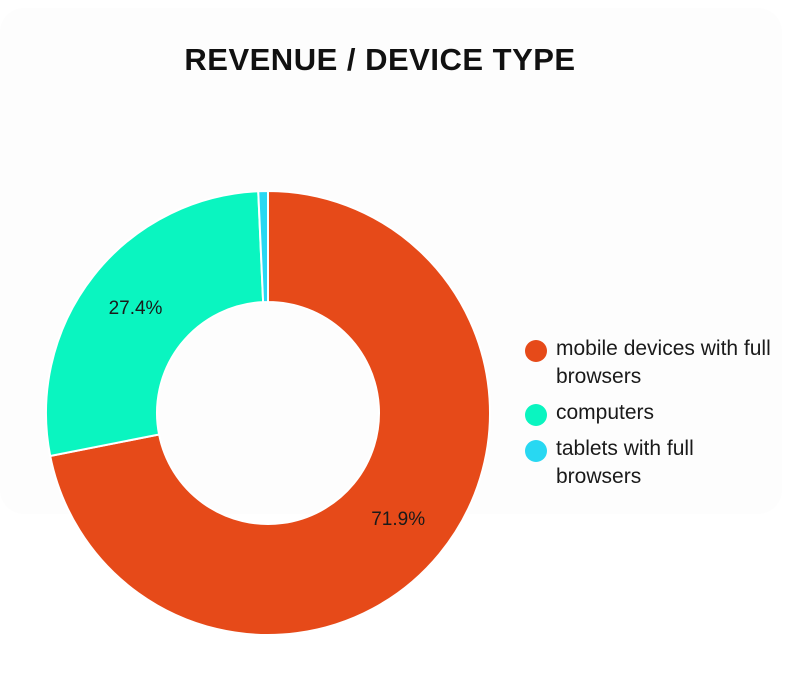  I want to click on slice-value-label-0: 71.9%, so click(398, 519).